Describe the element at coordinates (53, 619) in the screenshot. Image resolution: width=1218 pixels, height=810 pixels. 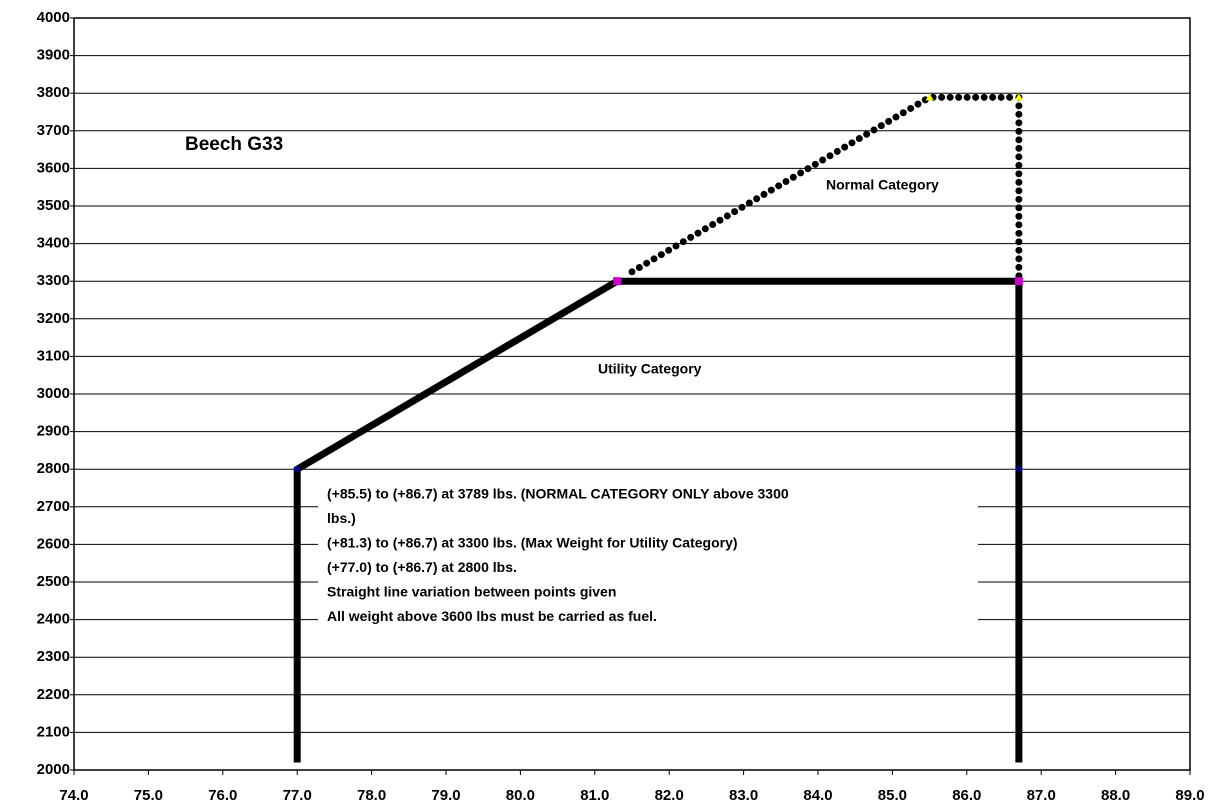
I see `y-tick-label: 2400` at that location.